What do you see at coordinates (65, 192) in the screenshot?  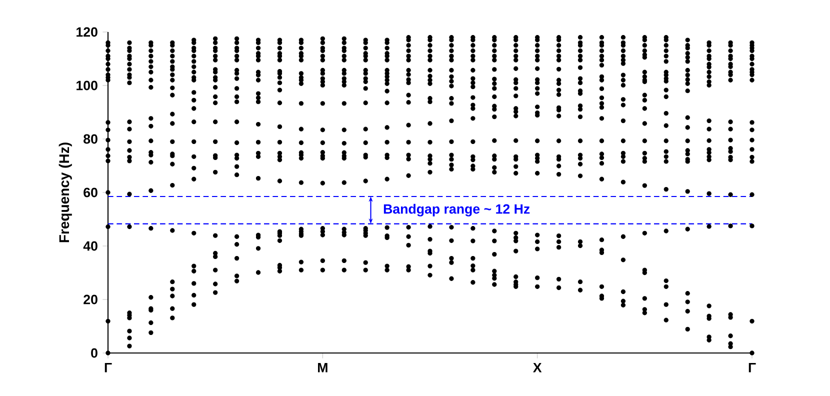 I see `y-axis-title: Frequency (Hz)` at bounding box center [65, 192].